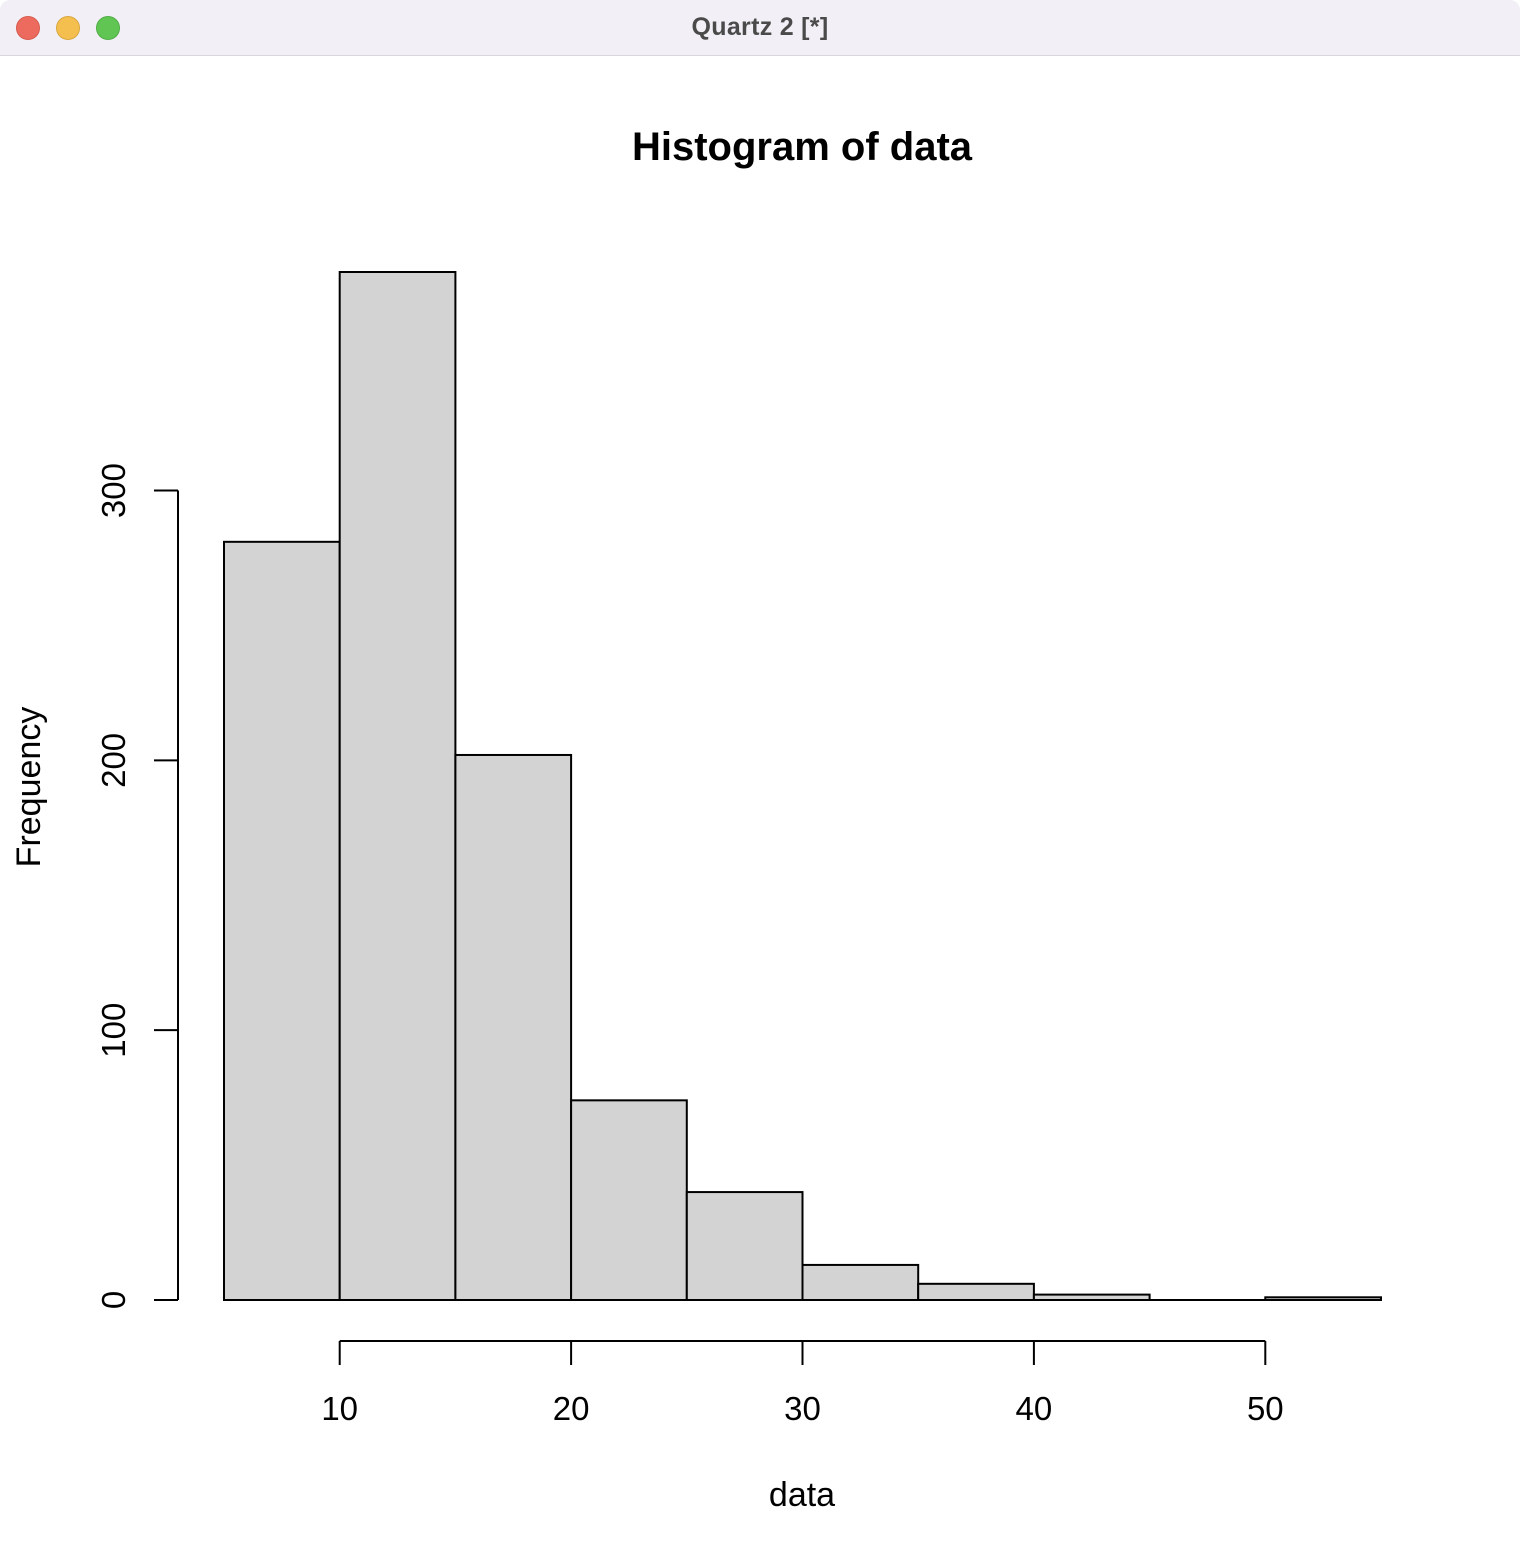 The height and width of the screenshot is (1562, 1520). I want to click on x-axis-label: data, so click(802, 1495).